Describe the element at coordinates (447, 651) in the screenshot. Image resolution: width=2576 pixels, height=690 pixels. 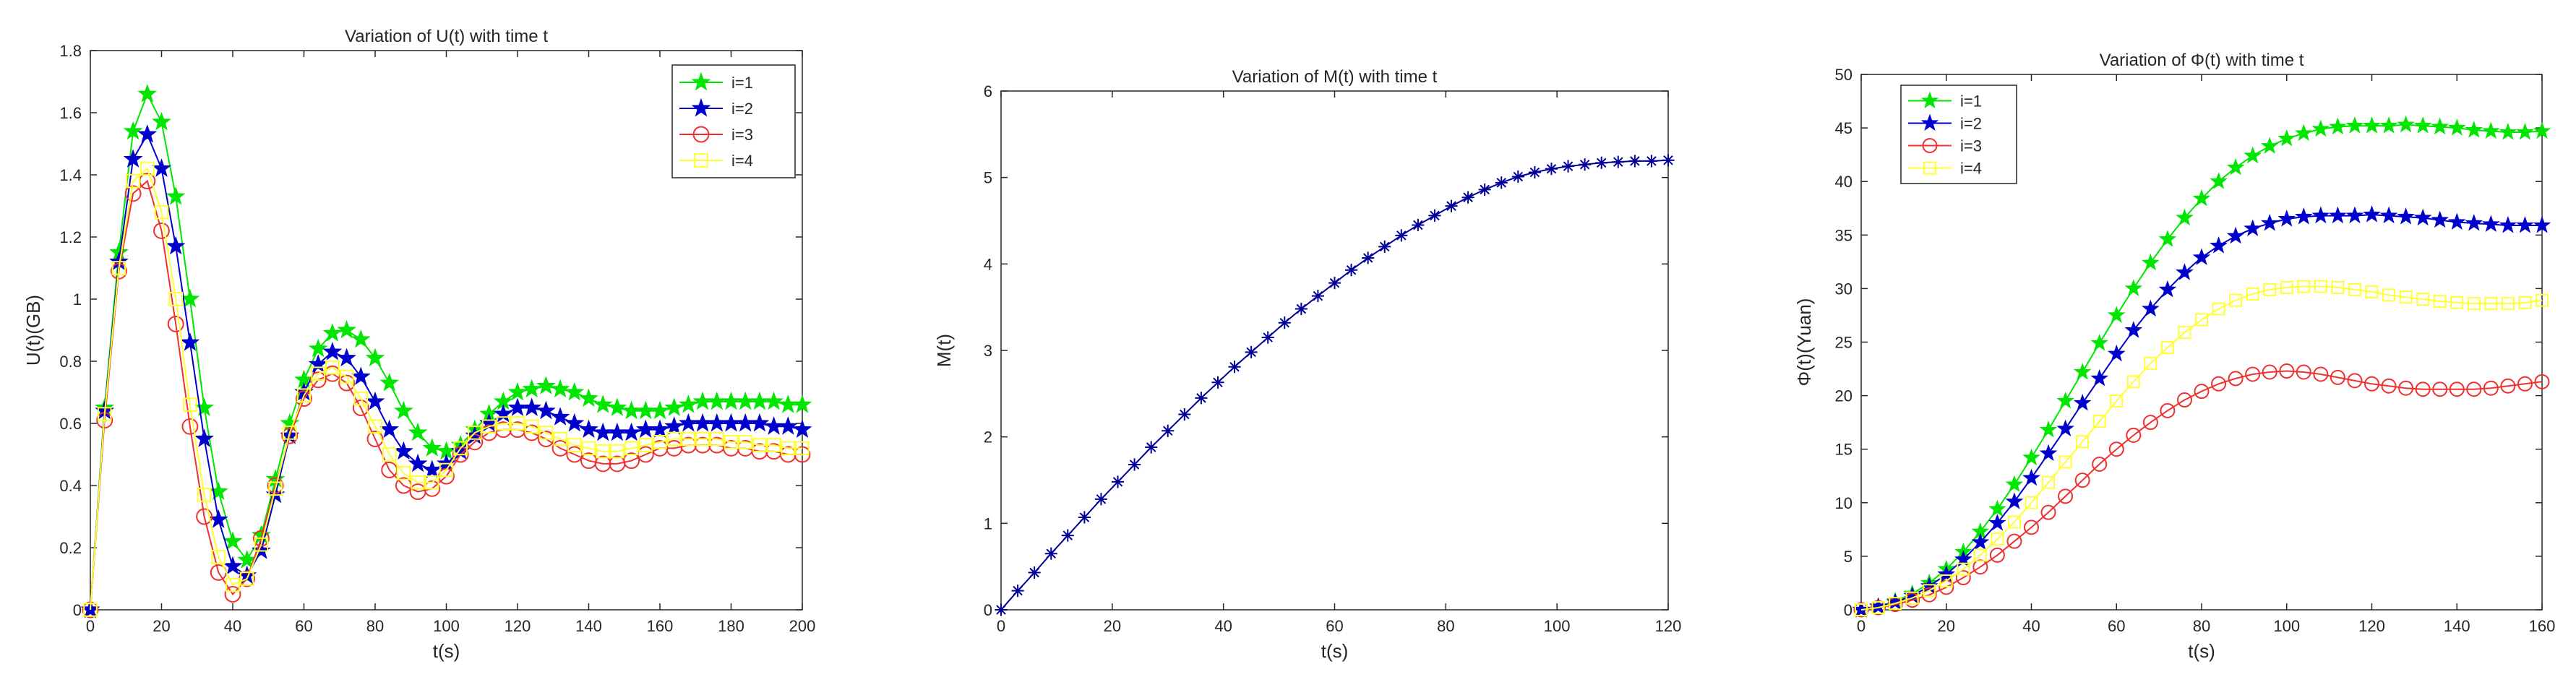
I see `x-axis-label: t(s)` at that location.